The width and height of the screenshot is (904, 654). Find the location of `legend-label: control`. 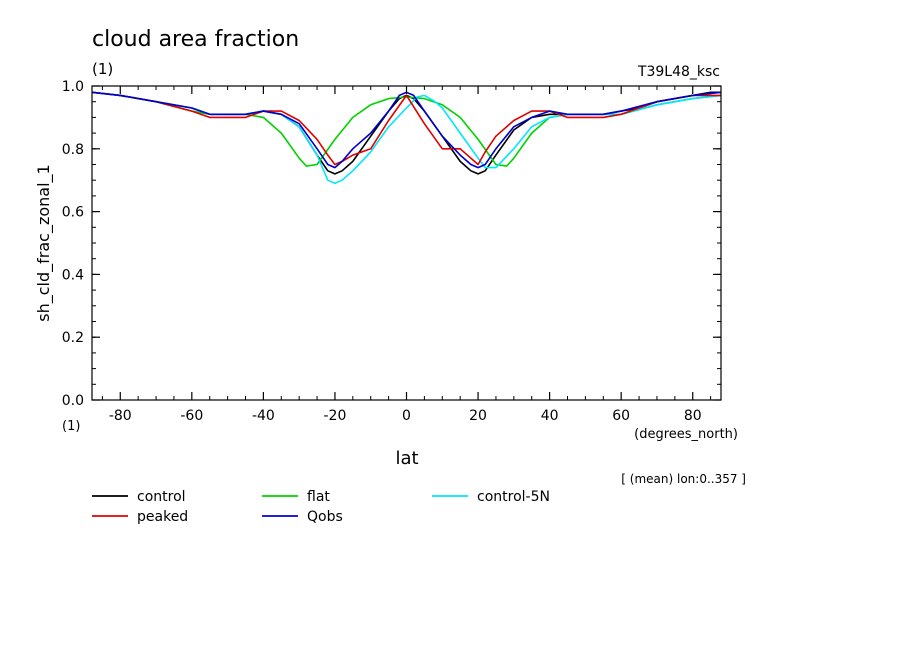

legend-label: control is located at coordinates (161, 497).